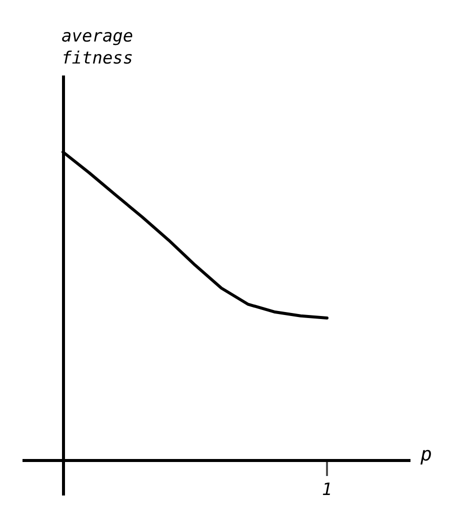 This screenshot has height=523, width=460. What do you see at coordinates (327, 490) in the screenshot?
I see `text: 1` at bounding box center [327, 490].